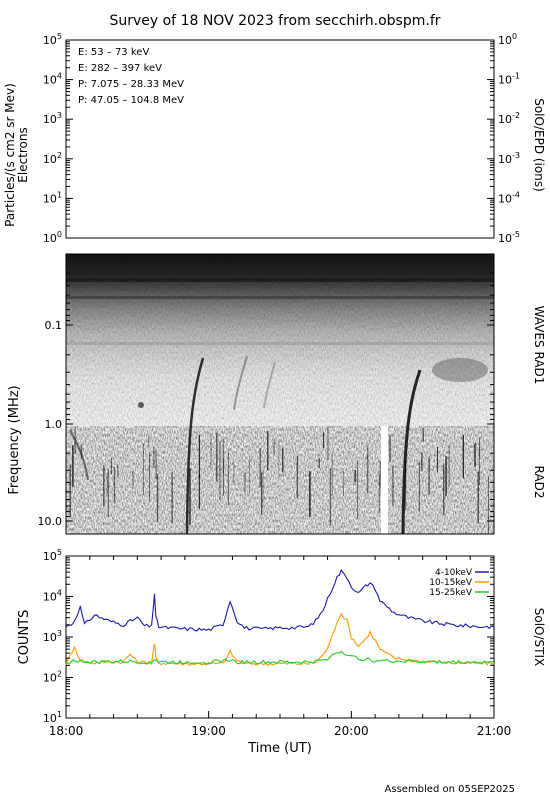  What do you see at coordinates (494, 731) in the screenshot?
I see `x-tick-label: 21:00` at bounding box center [494, 731].